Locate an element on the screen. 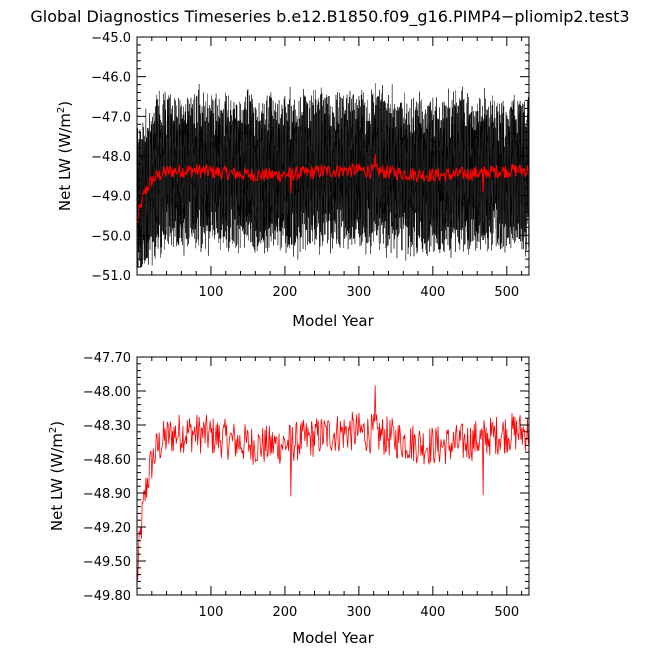 The height and width of the screenshot is (660, 660). y-tick-label: −49.20 is located at coordinates (107, 528).